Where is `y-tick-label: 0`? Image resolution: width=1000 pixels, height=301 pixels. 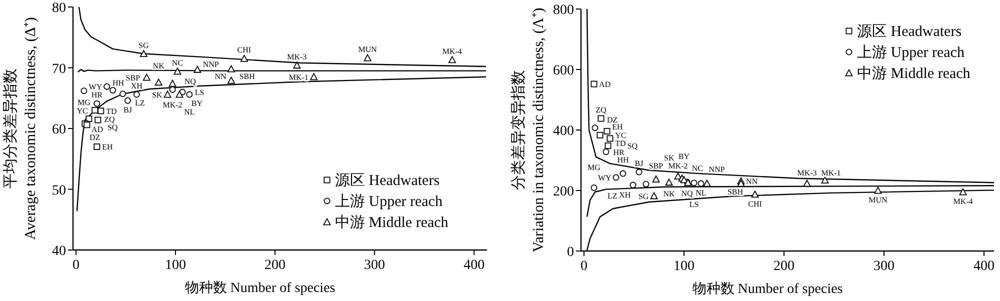 y-tick-label: 0 is located at coordinates (570, 252).